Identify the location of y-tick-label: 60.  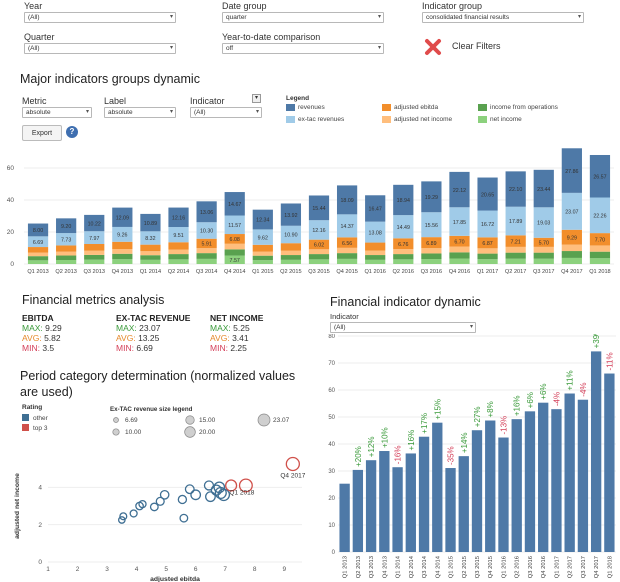
(331, 391).